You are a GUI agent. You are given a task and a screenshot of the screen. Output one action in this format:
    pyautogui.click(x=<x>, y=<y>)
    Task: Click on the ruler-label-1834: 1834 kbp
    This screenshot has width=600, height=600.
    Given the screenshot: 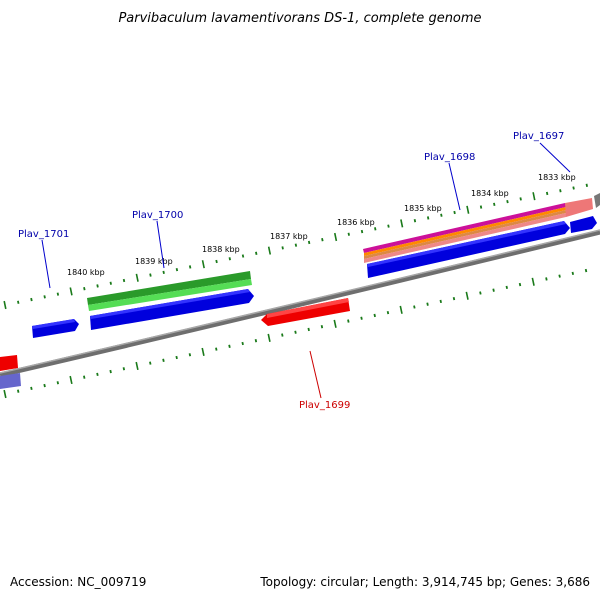 What is the action you would take?
    pyautogui.click(x=490, y=193)
    